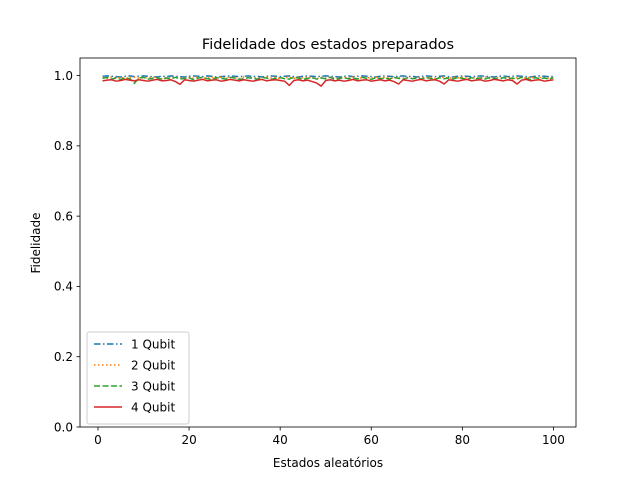 This screenshot has height=480, width=640. Describe the element at coordinates (553, 440) in the screenshot. I see `x-tick-label: 100` at that location.